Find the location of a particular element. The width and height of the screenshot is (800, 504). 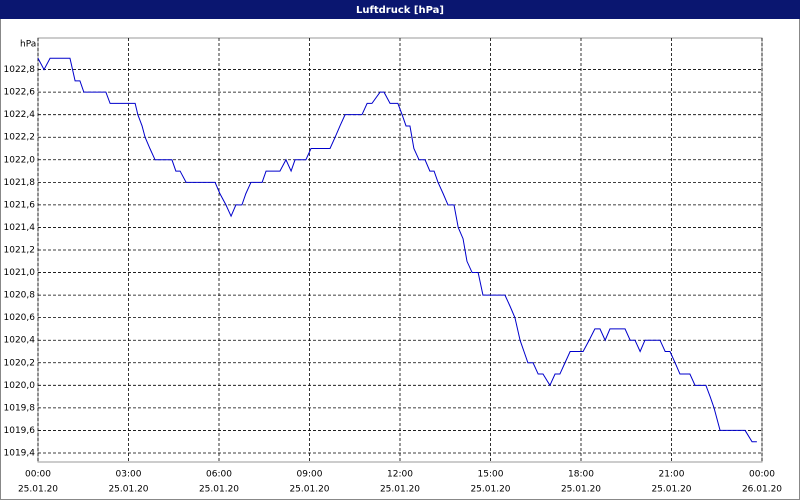

chart-title: Luftdruck [hPa] is located at coordinates (400, 10).